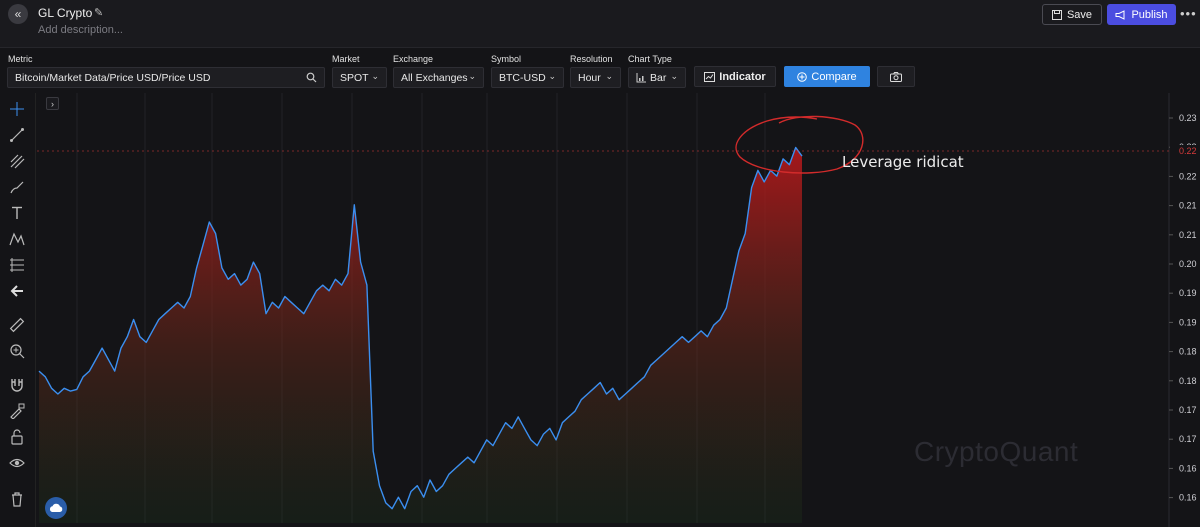 The width and height of the screenshot is (1200, 527). I want to click on brush-icon, so click(17, 187).